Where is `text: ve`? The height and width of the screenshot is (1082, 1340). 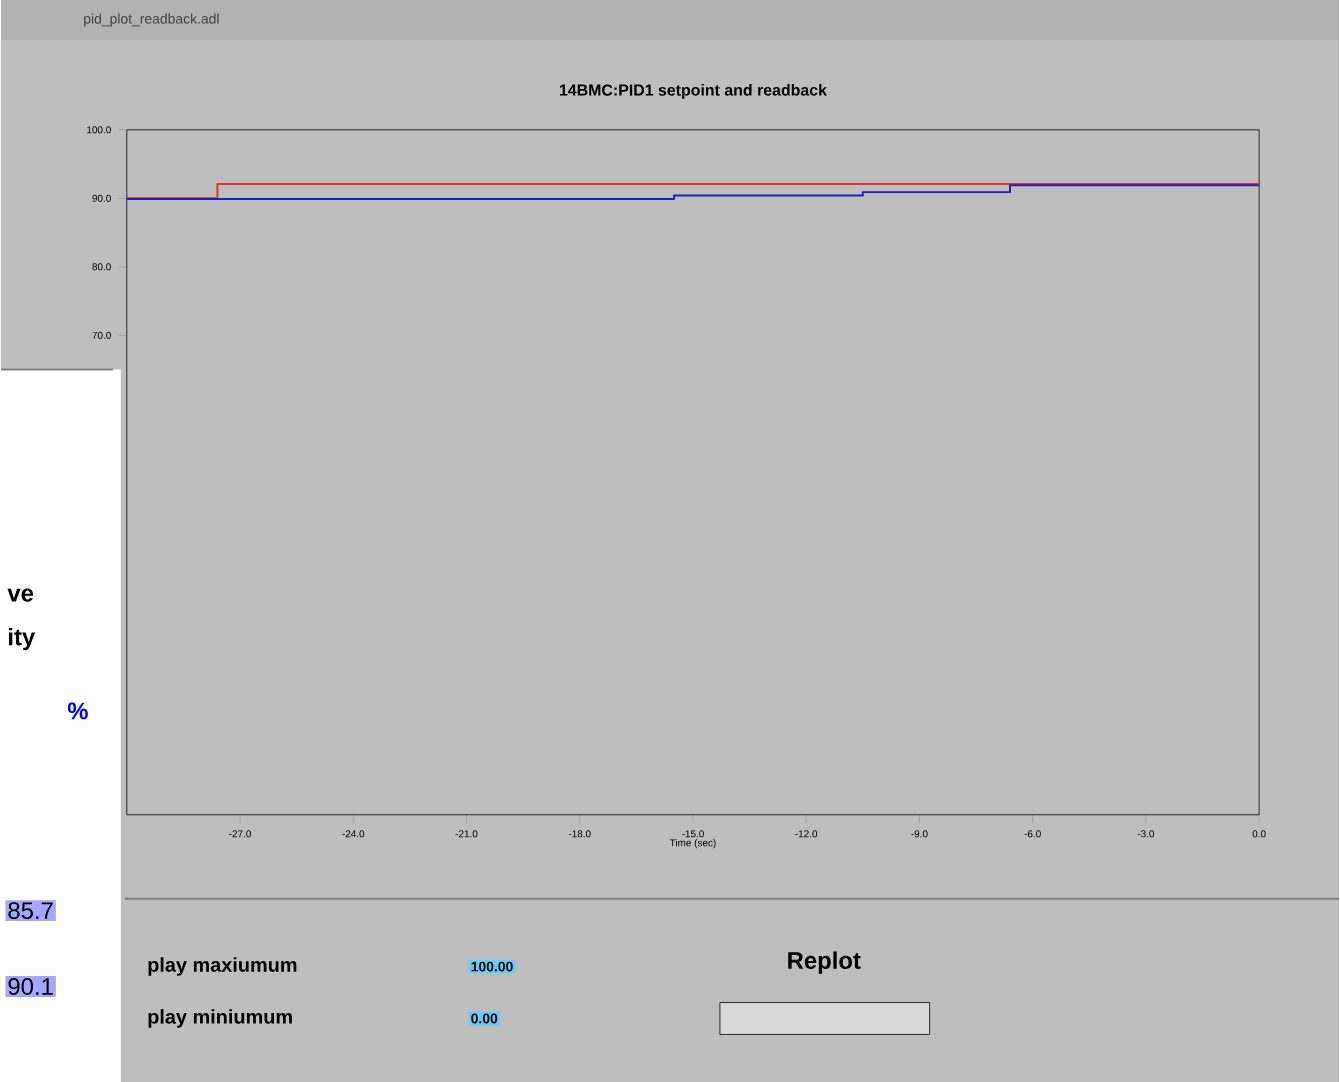
text: ve is located at coordinates (20, 595).